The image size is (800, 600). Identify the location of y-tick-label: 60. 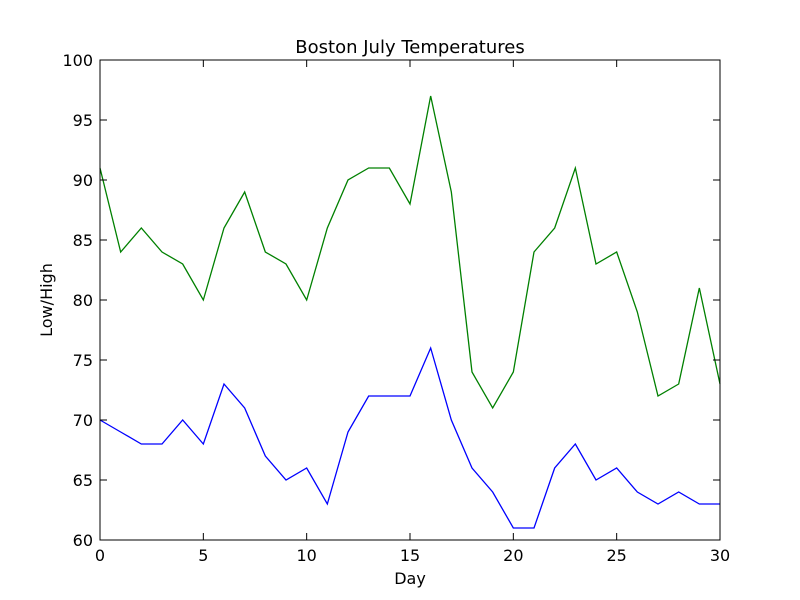
(83, 540).